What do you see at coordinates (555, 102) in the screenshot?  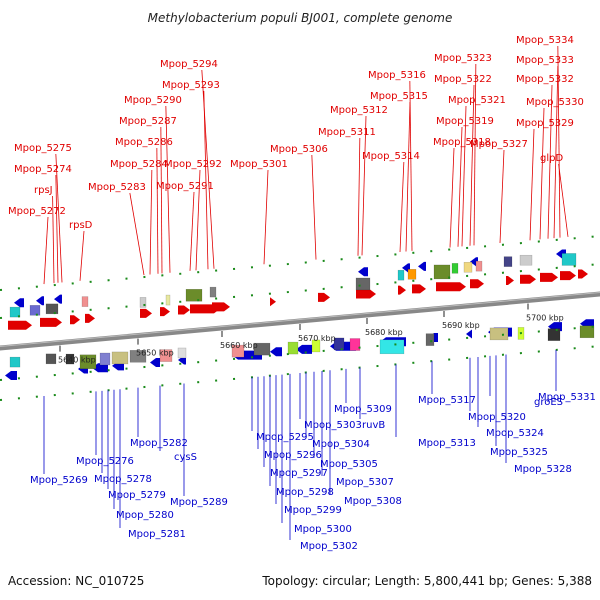 I see `gene-label-top: Mpop_5330` at bounding box center [555, 102].